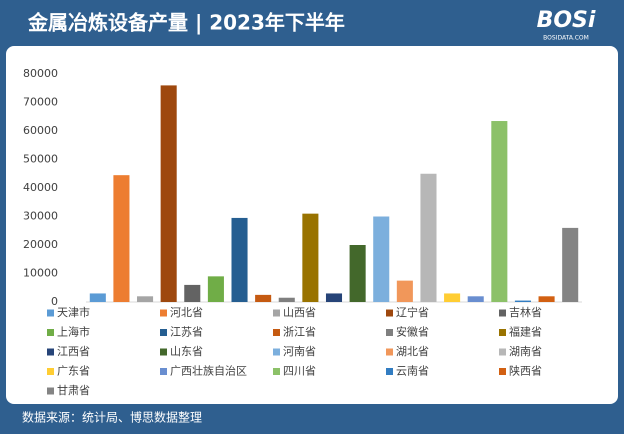 Image resolution: width=624 pixels, height=438 pixels. What do you see at coordinates (73, 332) in the screenshot?
I see `legend-label: 上海市` at bounding box center [73, 332].